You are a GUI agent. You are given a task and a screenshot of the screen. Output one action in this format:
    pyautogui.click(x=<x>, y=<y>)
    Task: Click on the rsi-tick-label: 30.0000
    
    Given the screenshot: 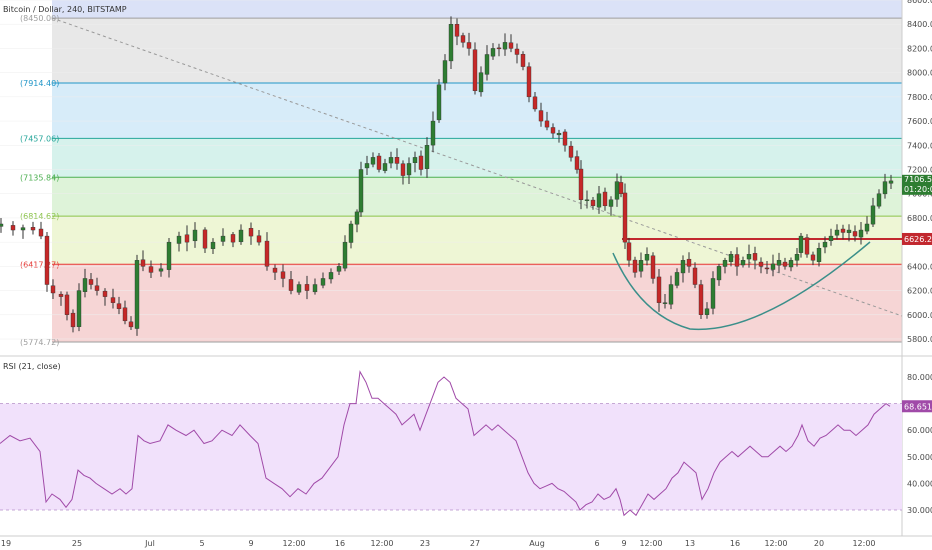 What is the action you would take?
    pyautogui.click(x=919, y=510)
    